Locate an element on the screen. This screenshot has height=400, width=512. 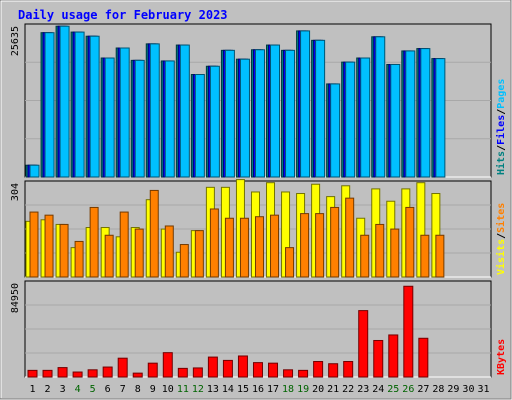
panel-max-label: 25635 is located at coordinates (15, 41).